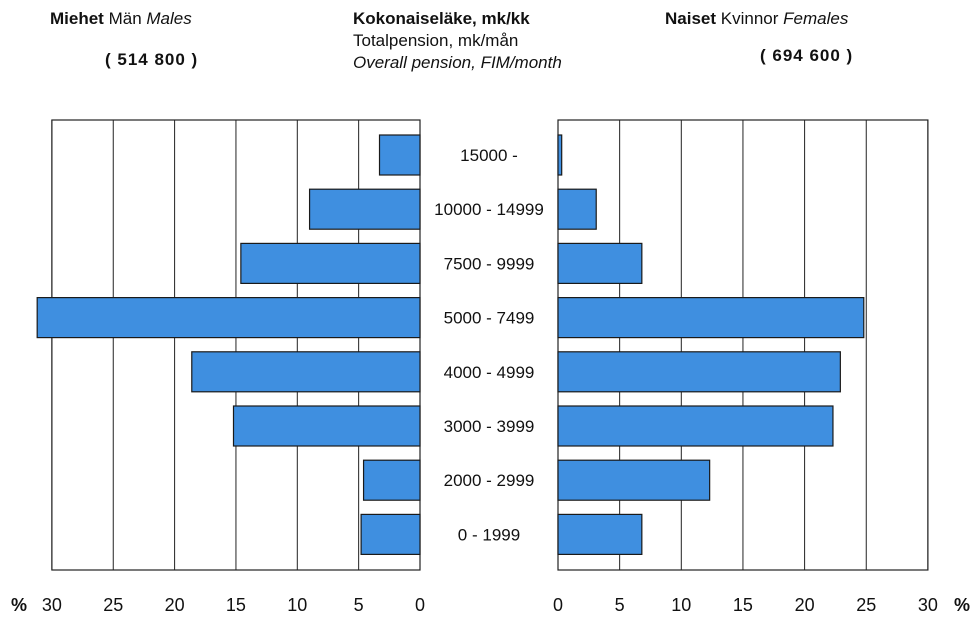 The width and height of the screenshot is (975, 618). Describe the element at coordinates (962, 605) in the screenshot. I see `percent-unit-right: %` at that location.